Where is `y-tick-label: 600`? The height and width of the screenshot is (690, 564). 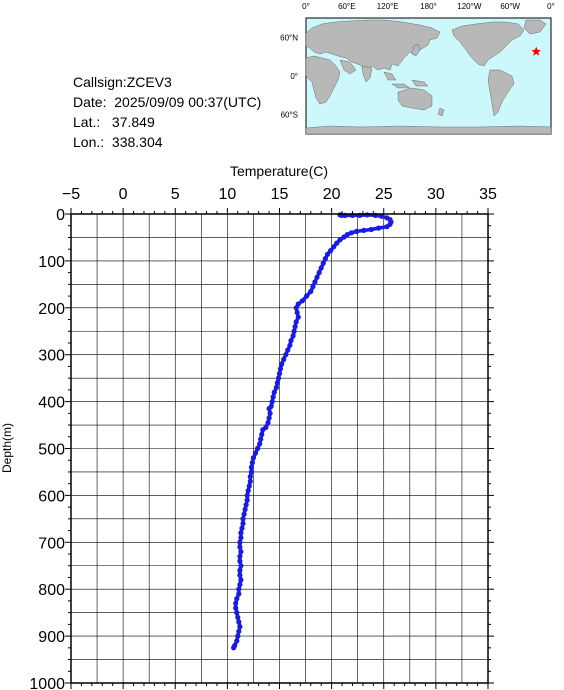
y-tick-label: 600 is located at coordinates (51, 496).